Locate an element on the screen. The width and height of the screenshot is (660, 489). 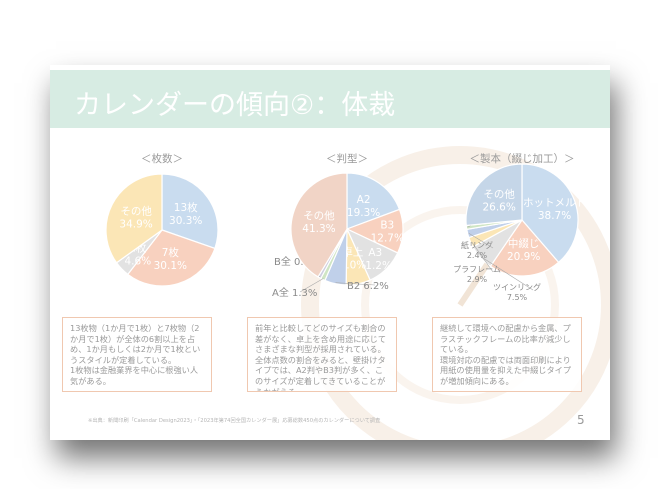
slice-label: A2 is located at coordinates (364, 200).